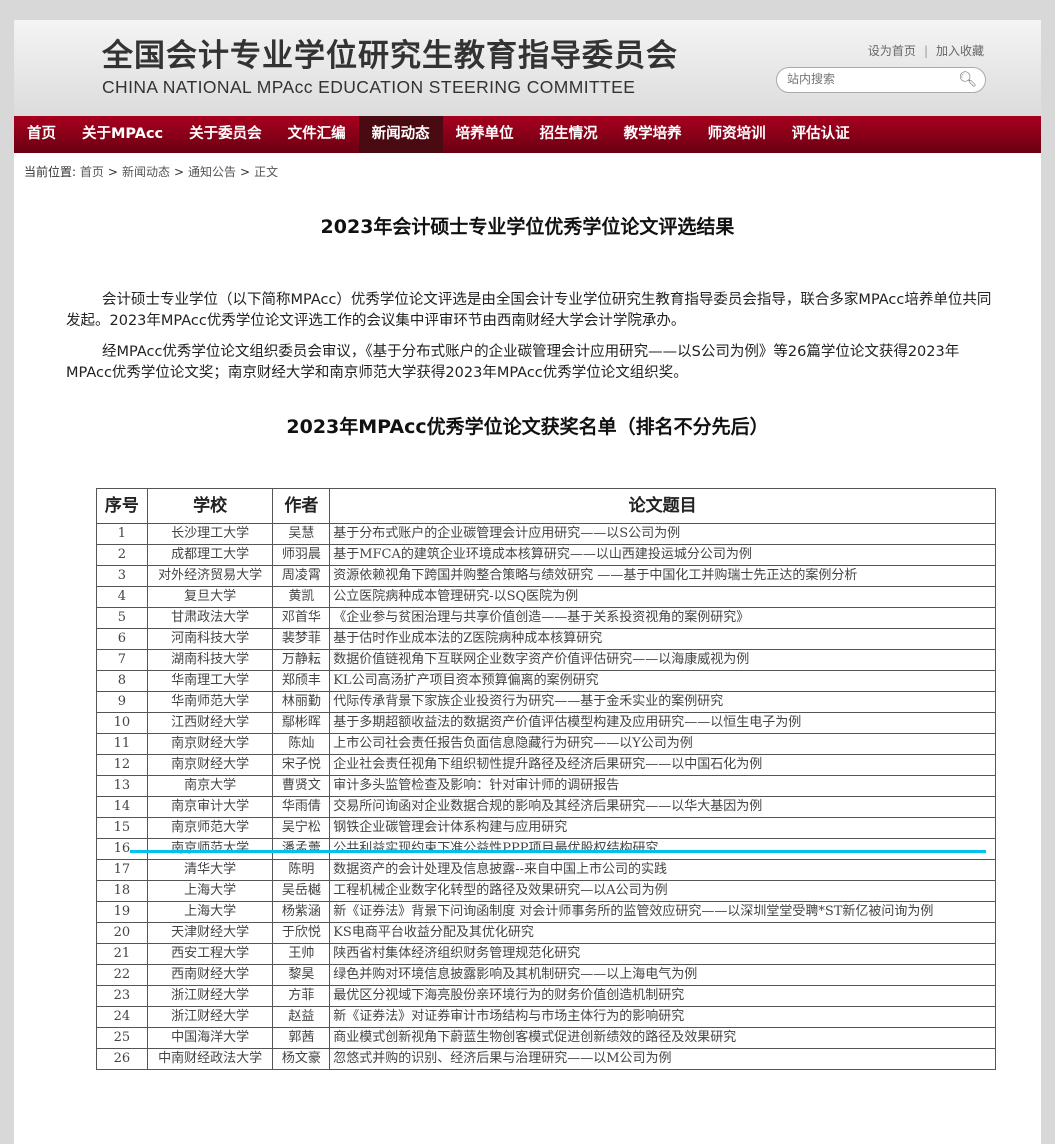  I want to click on school-cell: 长沙理工大学, so click(210, 534).